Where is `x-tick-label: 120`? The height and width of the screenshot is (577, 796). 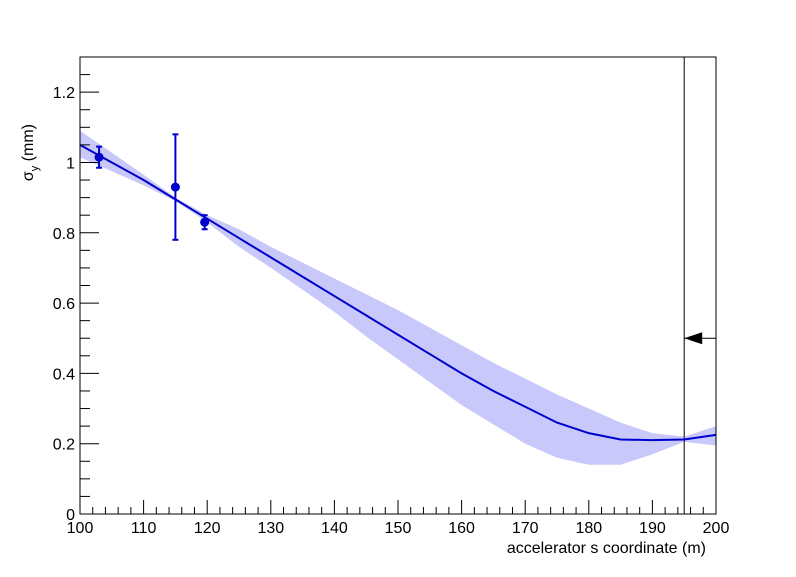 x-tick-label: 120 is located at coordinates (207, 528).